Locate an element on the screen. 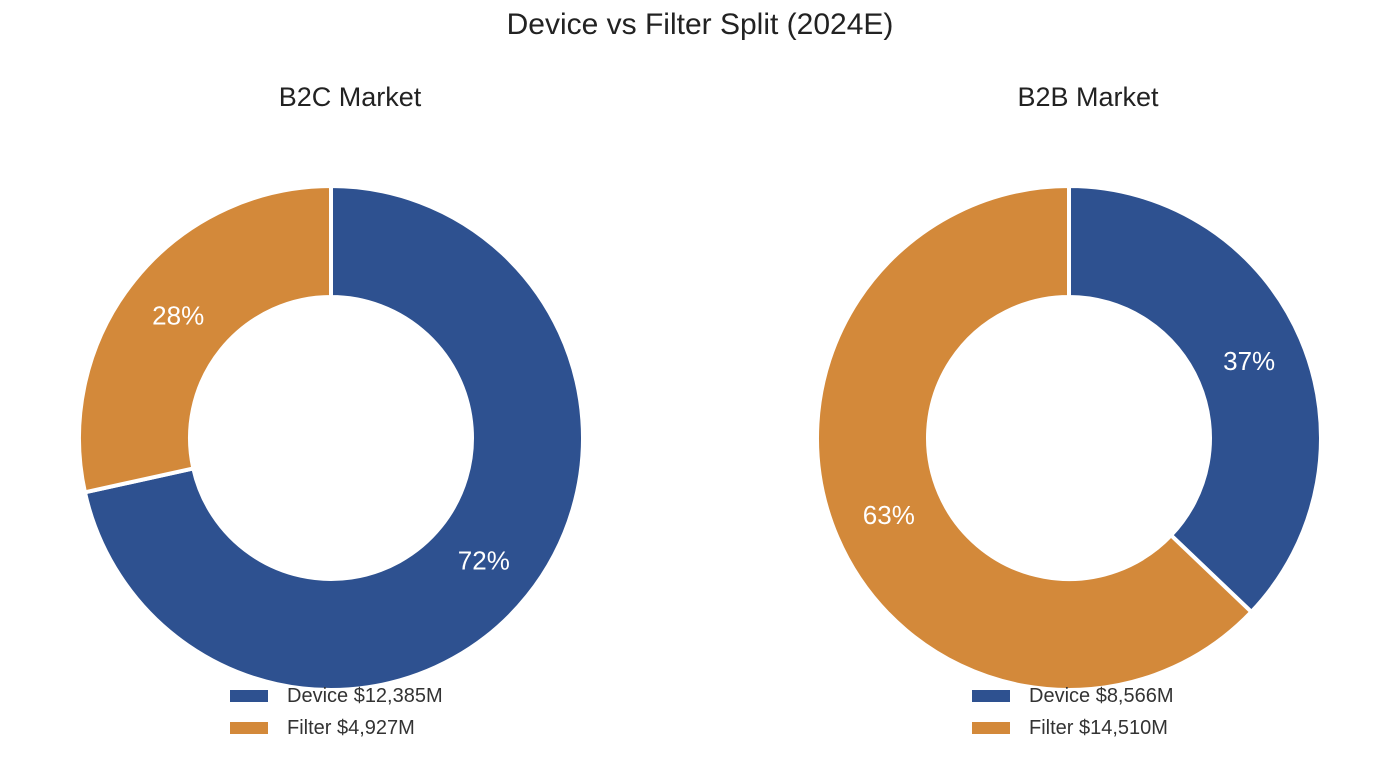 Image resolution: width=1400 pixels, height=770 pixels. b2c-legend: Device $12,385M Filter $4,927M is located at coordinates (336, 712).